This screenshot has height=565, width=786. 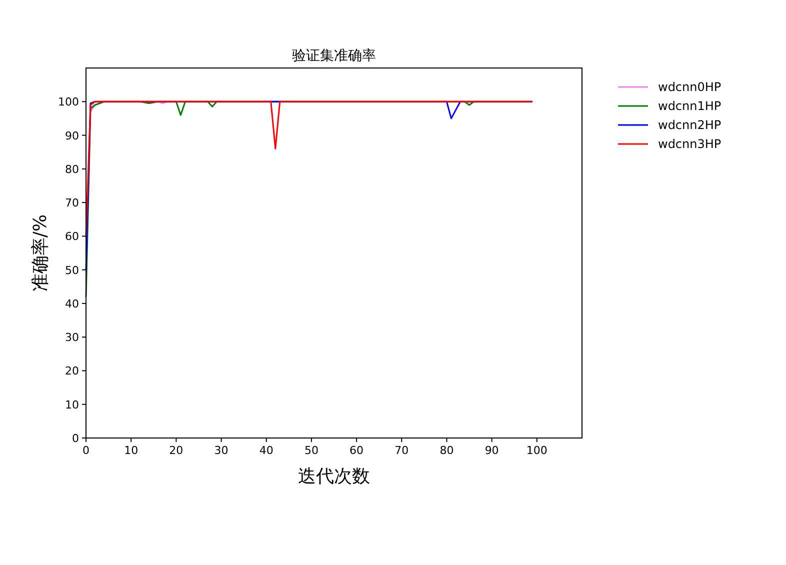 What do you see at coordinates (266, 450) in the screenshot?
I see `x-tick-label: 40` at bounding box center [266, 450].